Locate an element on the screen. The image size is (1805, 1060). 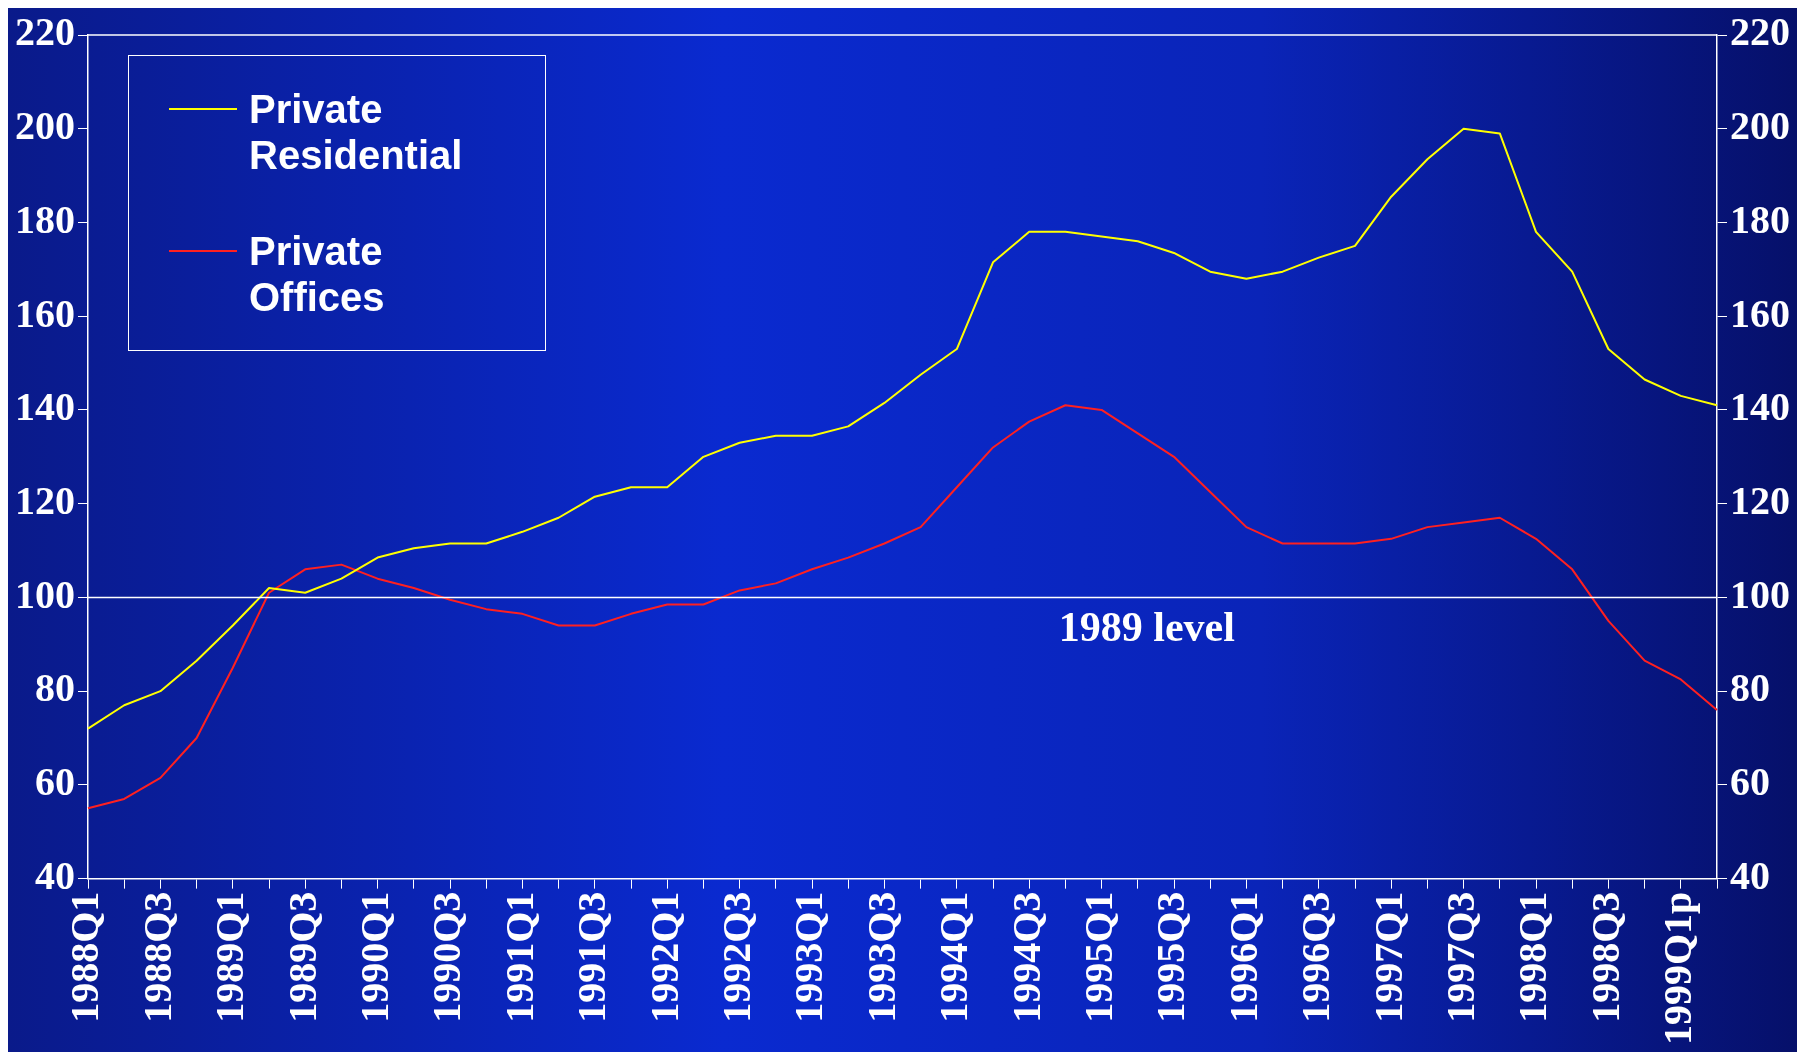
y2-tick-label: 80 is located at coordinates (1750, 688).